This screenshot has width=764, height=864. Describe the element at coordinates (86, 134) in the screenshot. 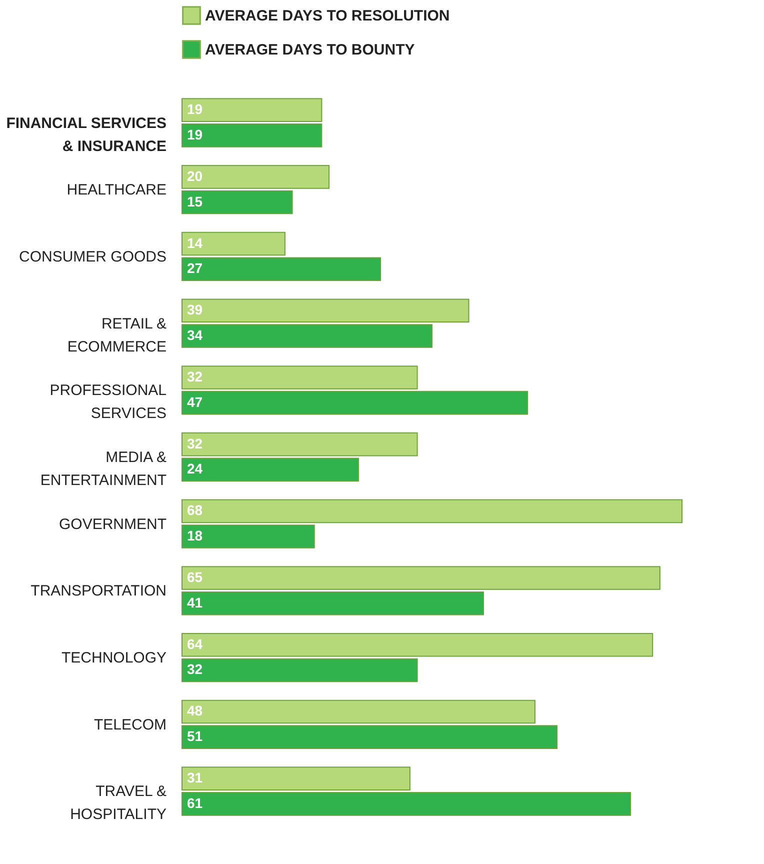

I see `y-tick-label: FINANCIAL SERVICES & INSURANCE` at that location.